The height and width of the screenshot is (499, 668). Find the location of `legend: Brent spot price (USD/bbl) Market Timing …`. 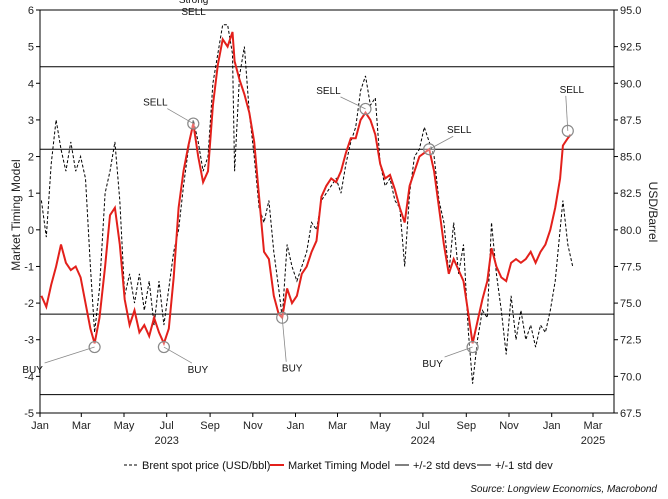

legend: Brent spot price (USD/bbl) Market Timing … is located at coordinates (338, 466).